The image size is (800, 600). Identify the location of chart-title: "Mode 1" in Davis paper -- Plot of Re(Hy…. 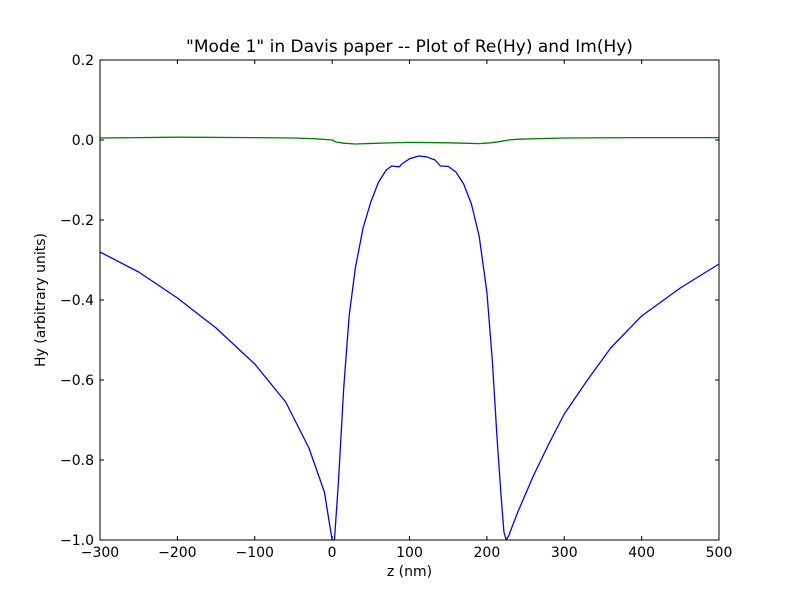
(409, 47).